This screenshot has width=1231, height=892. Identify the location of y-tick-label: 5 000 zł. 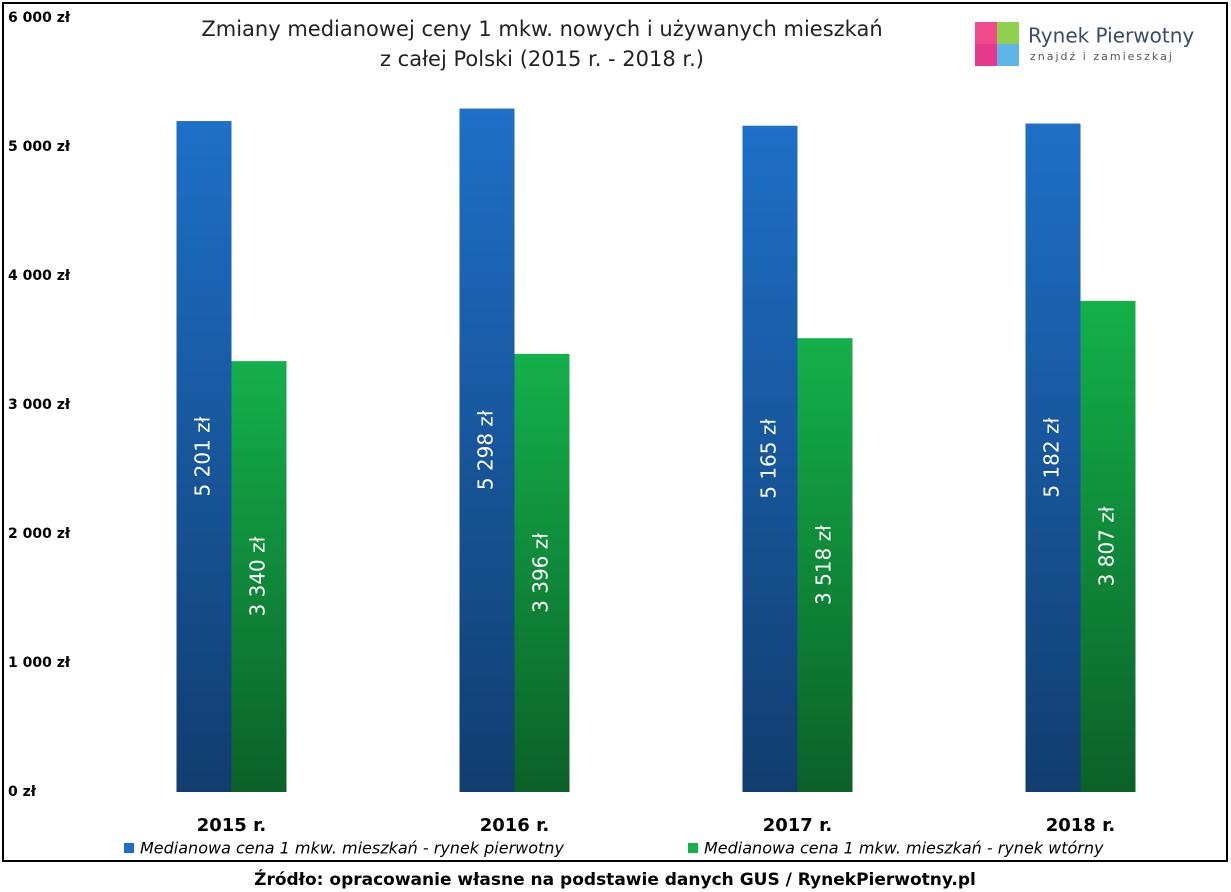
(39, 147).